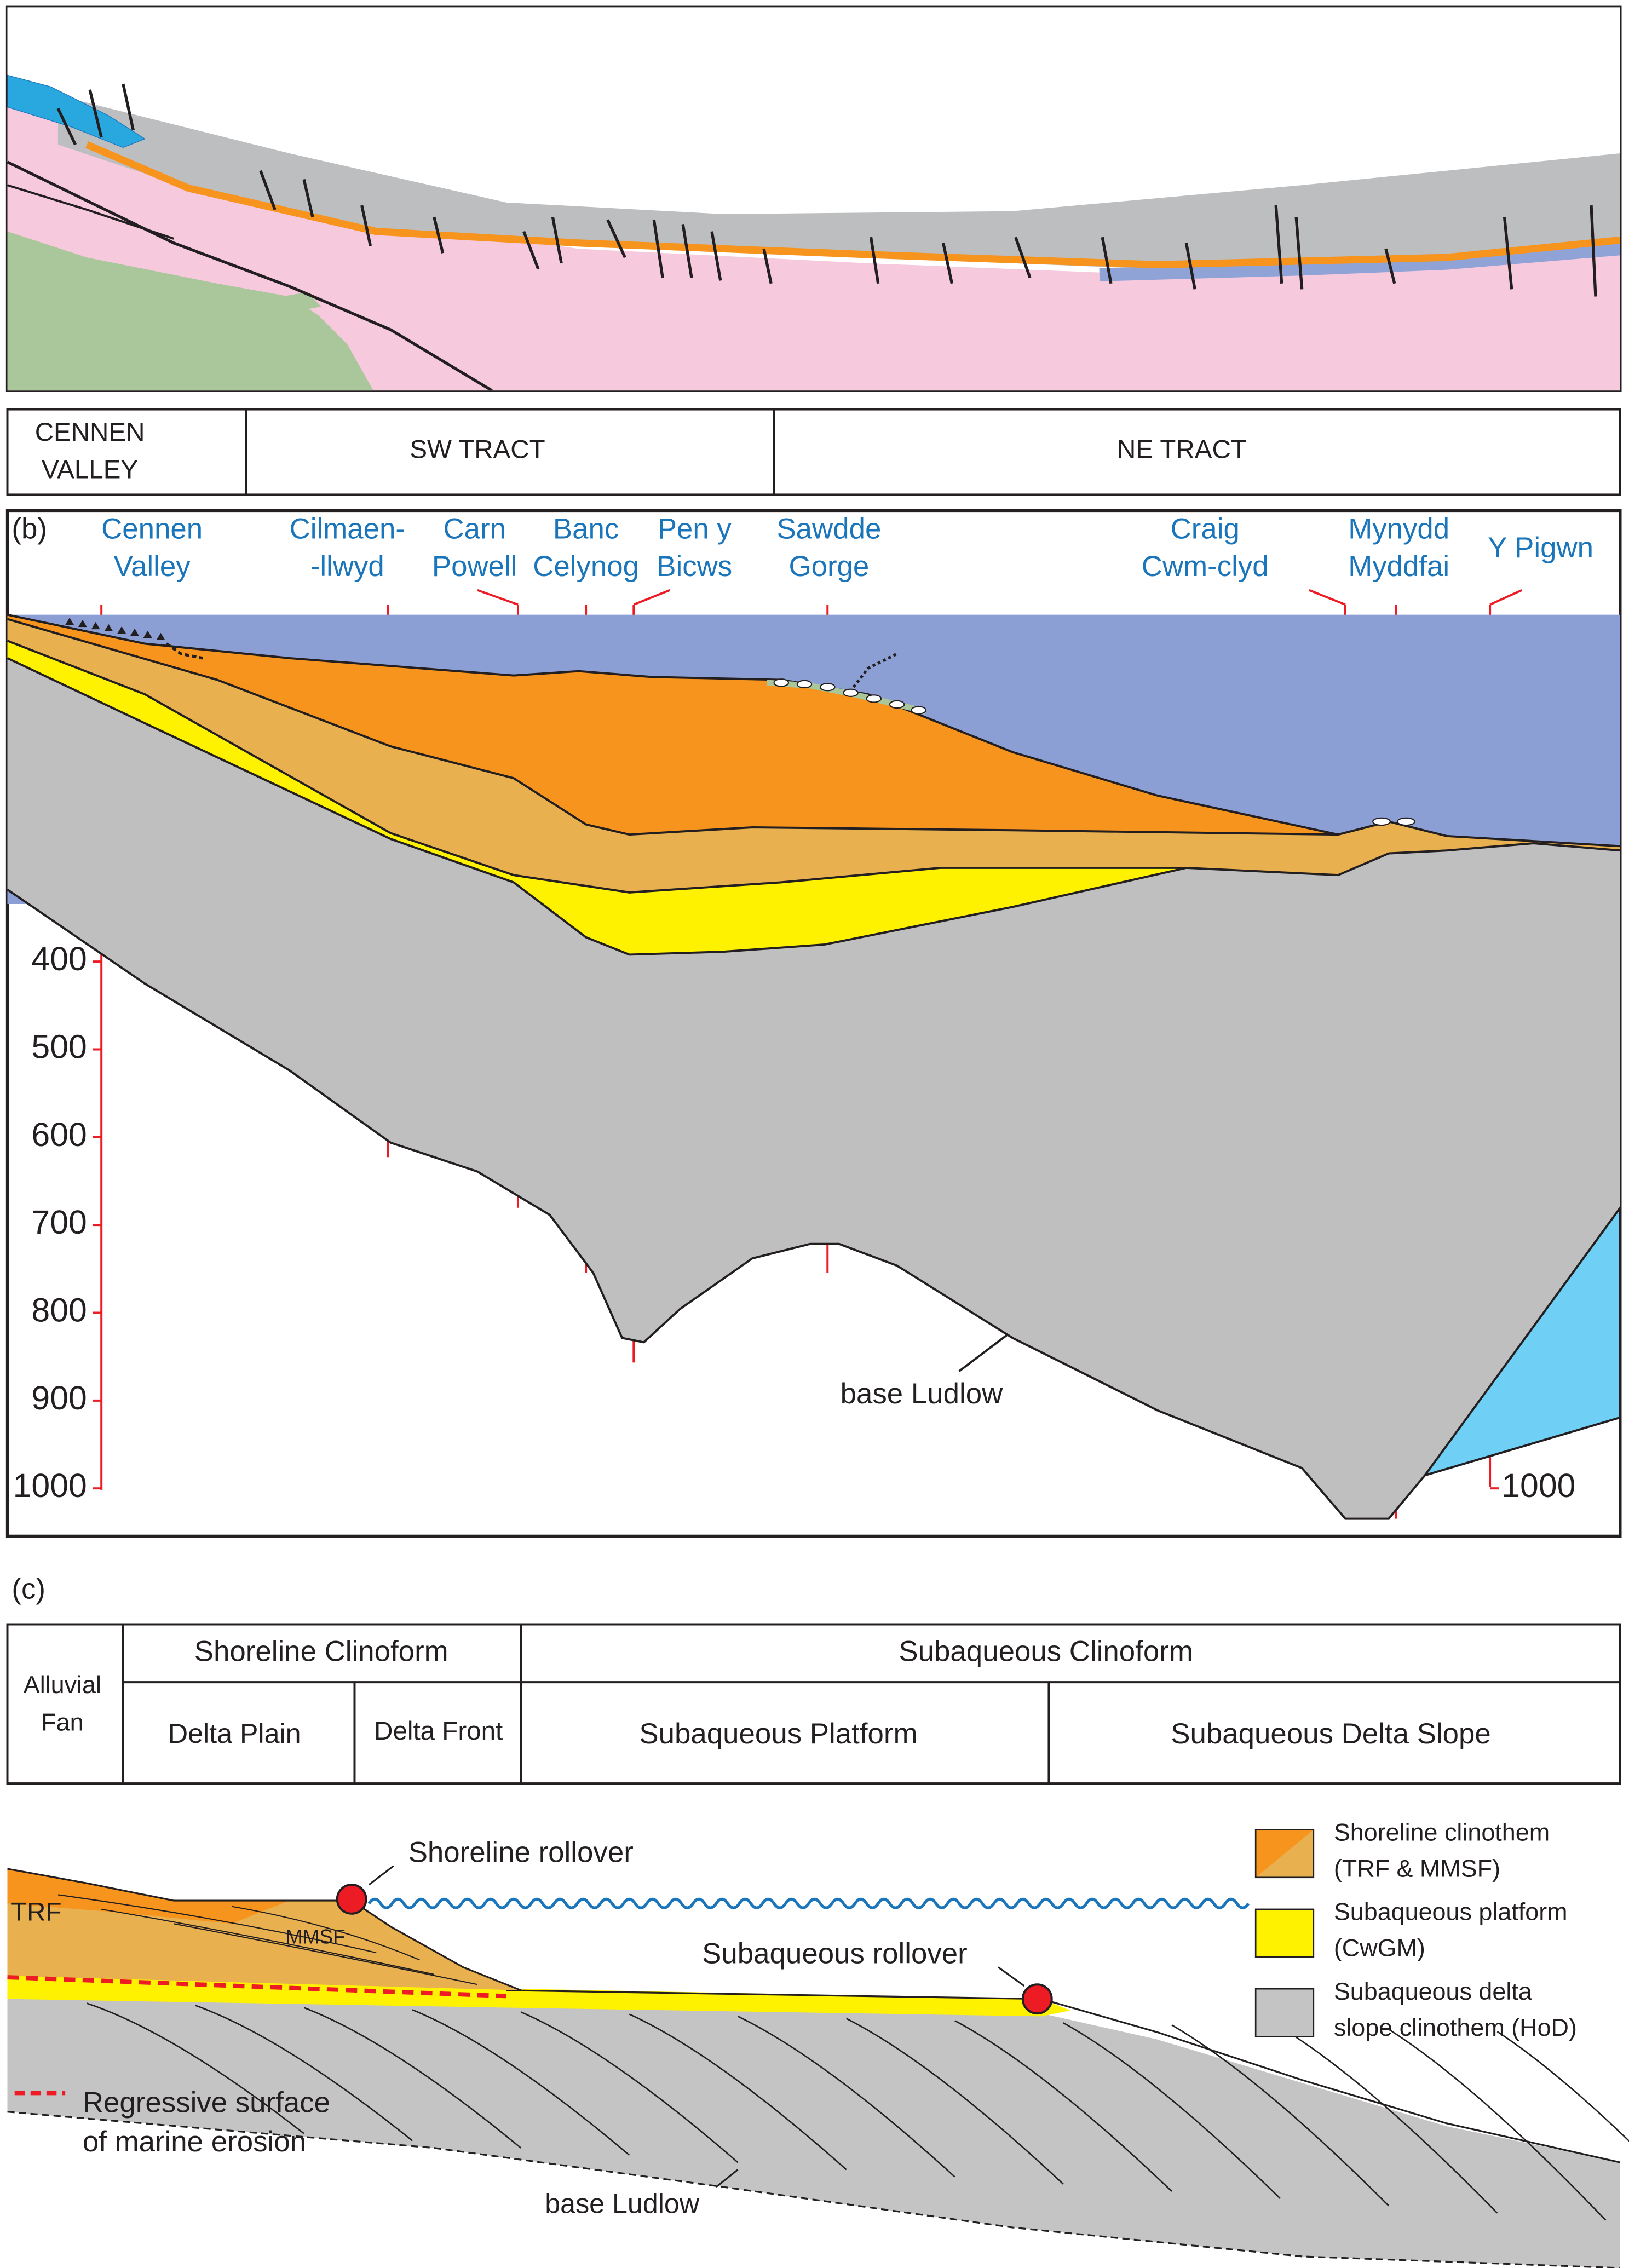 Image resolution: width=1629 pixels, height=2268 pixels. What do you see at coordinates (809, 1903) in the screenshot?
I see `sea-level` at bounding box center [809, 1903].